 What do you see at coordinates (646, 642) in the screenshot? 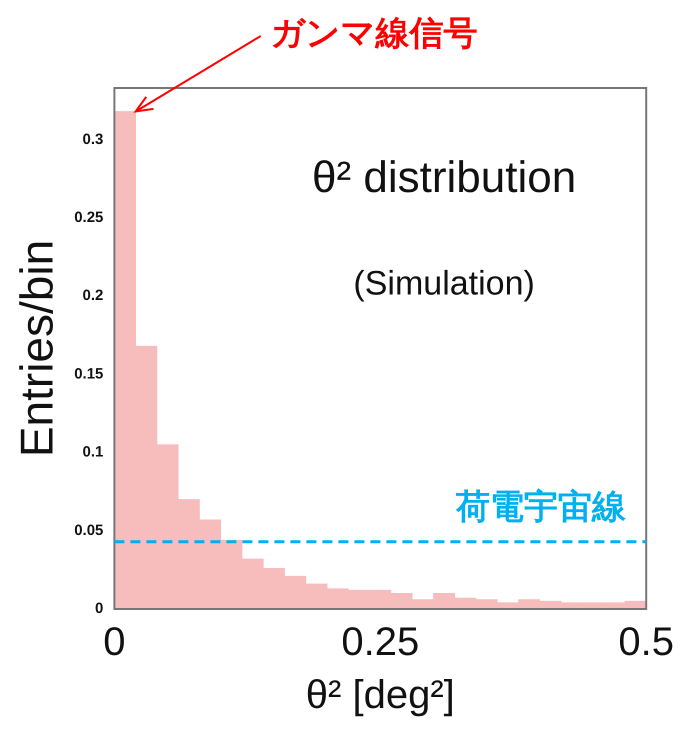
I see `x-tick-label: 0.5` at bounding box center [646, 642].